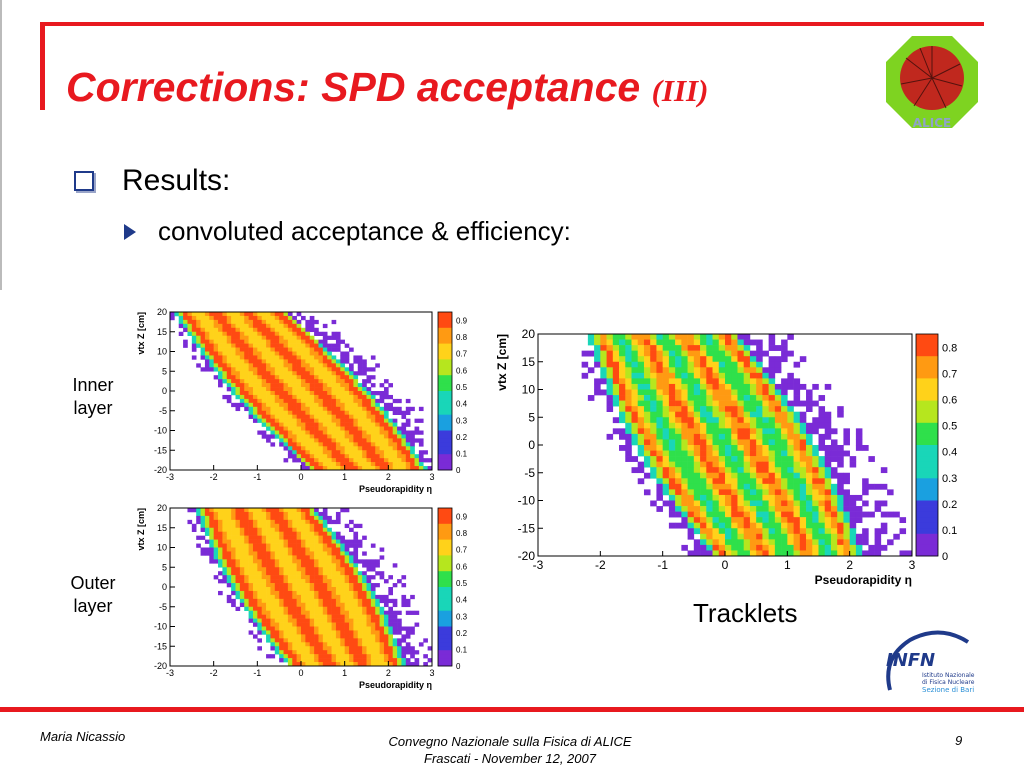 This screenshot has height=768, width=1024. I want to click on colorbar-segment, so click(927, 503).